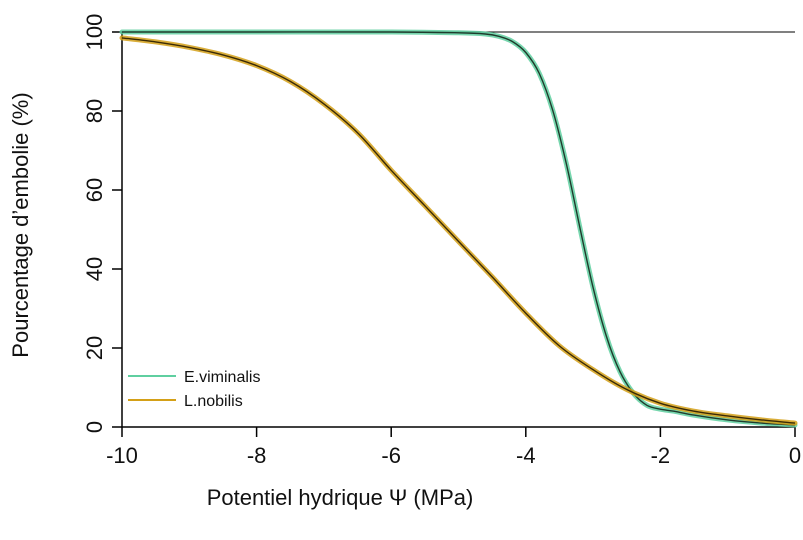 Image resolution: width=803 pixels, height=540 pixels. What do you see at coordinates (526, 455) in the screenshot?
I see `x-tick-label: -4` at bounding box center [526, 455].